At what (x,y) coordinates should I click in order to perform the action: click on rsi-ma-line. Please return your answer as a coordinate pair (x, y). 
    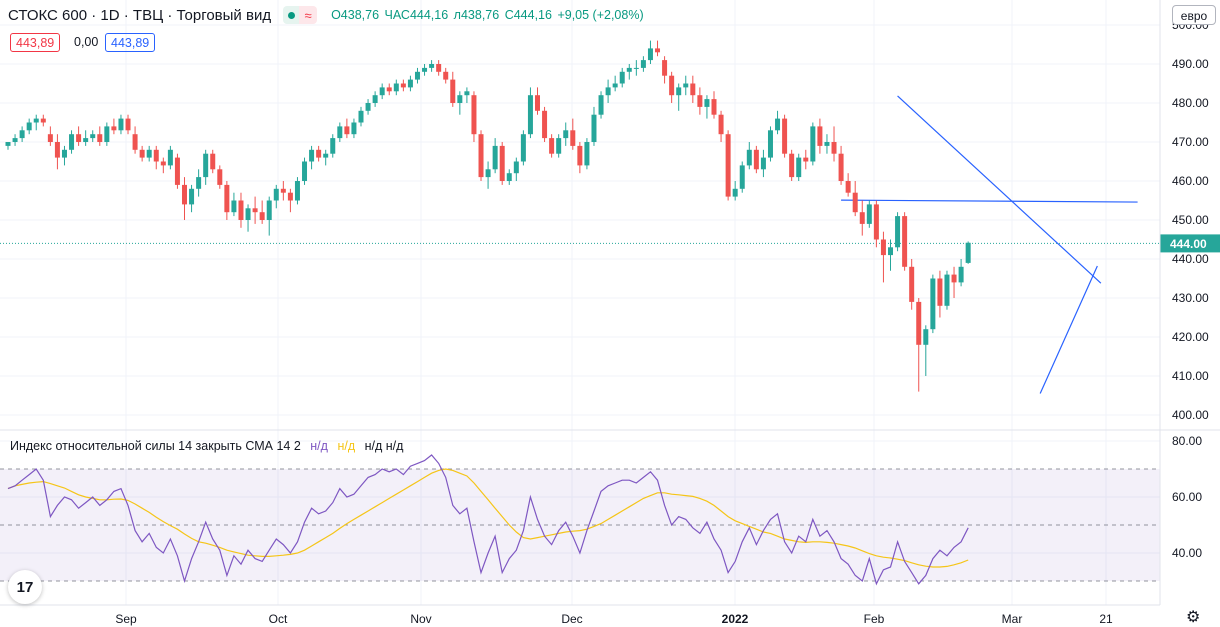
    Looking at the image, I should click on (488, 518).